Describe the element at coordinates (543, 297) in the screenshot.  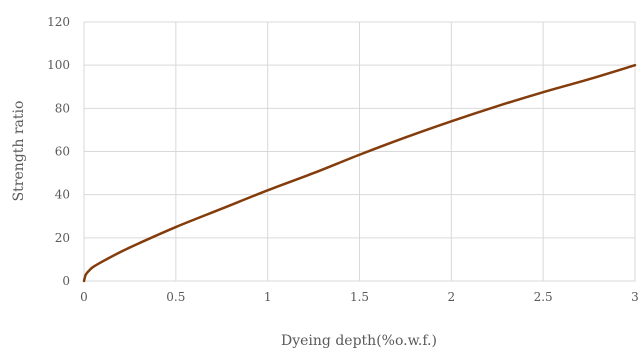
I see `x-tick-label: 2.5` at that location.